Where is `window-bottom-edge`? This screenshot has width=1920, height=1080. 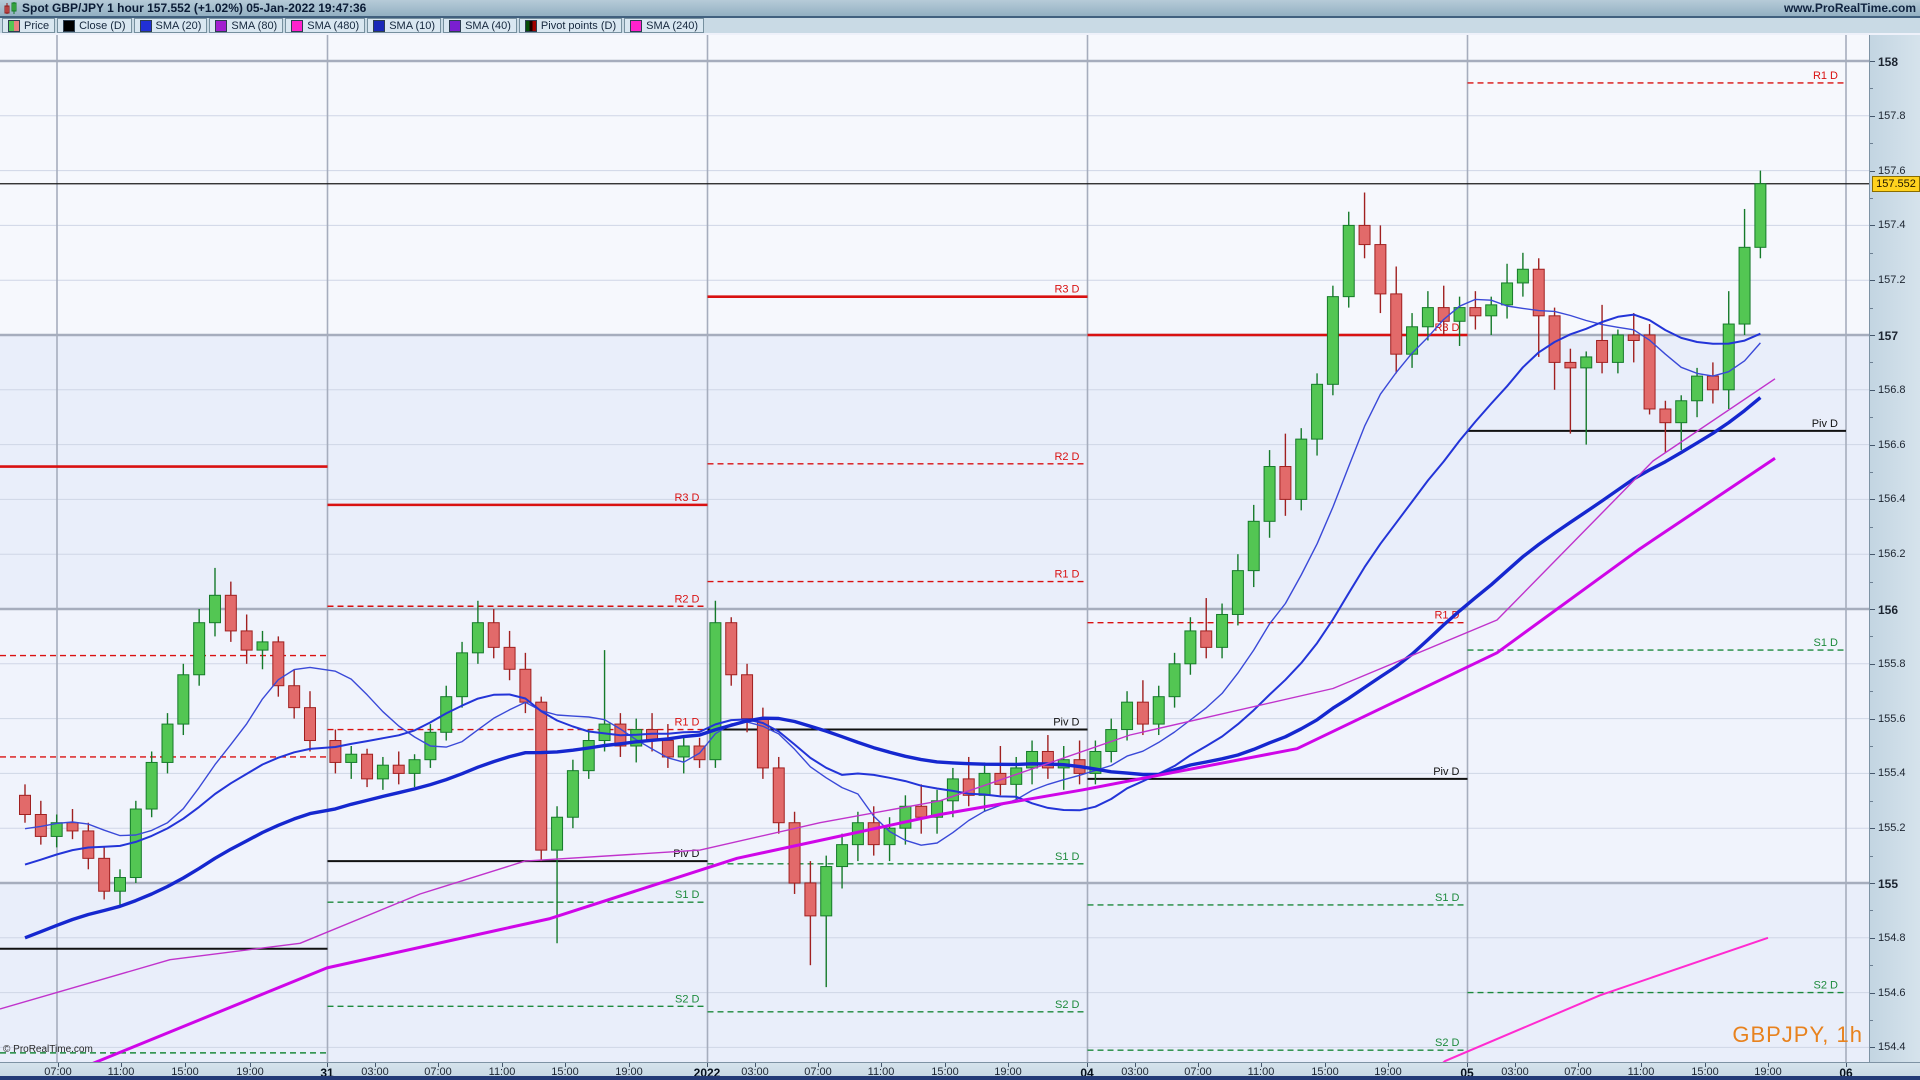 window-bottom-edge is located at coordinates (960, 1078).